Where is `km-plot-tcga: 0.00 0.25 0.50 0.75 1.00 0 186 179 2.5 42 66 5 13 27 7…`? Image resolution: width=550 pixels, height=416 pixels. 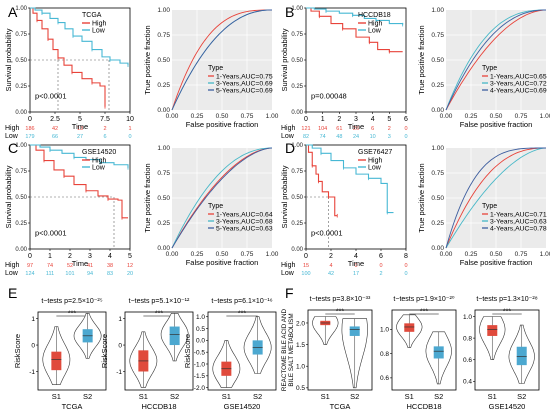 km-plot-tcga: 0.00 0.25 0.50 0.75 1.00 0 186 179 2.5 42 66 5 13 27 7… is located at coordinates (69, 73).